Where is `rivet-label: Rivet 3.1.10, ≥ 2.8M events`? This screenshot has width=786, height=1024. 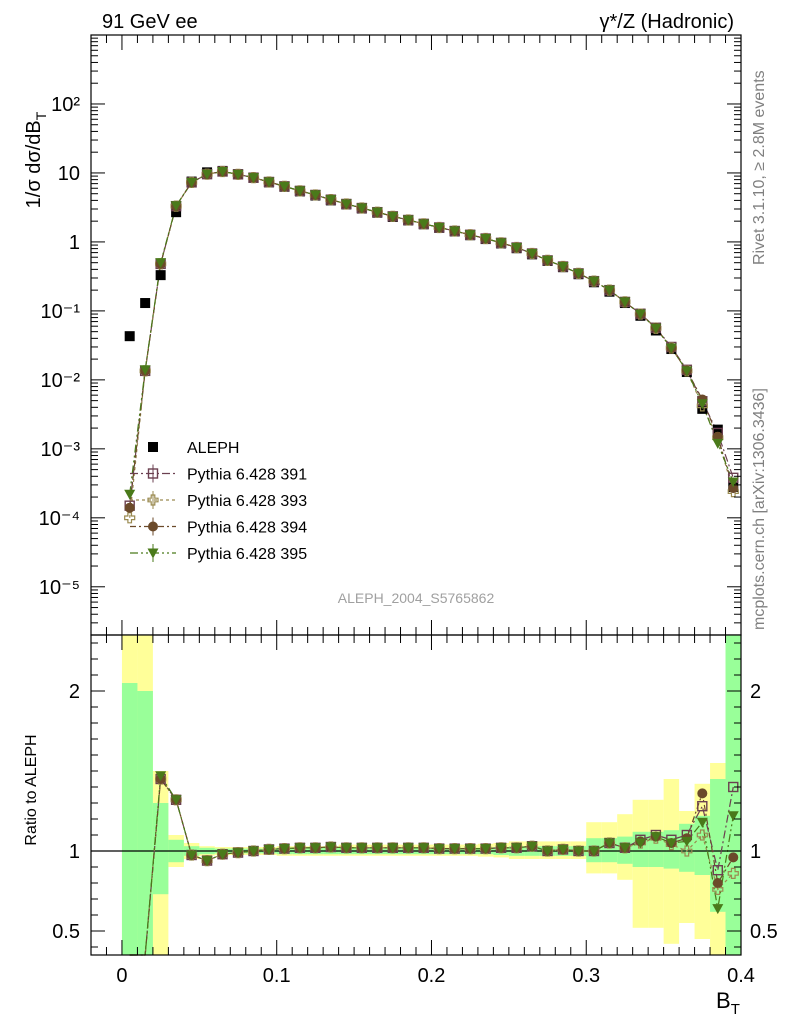 rivet-label: Rivet 3.1.10, ≥ 2.8M events is located at coordinates (759, 167).